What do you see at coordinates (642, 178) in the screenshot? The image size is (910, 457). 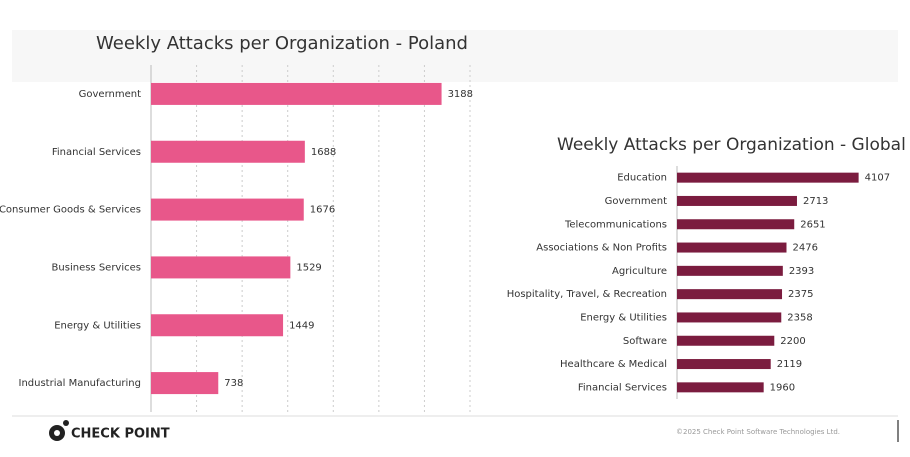 I see `y-tick-label: Education` at bounding box center [642, 178].